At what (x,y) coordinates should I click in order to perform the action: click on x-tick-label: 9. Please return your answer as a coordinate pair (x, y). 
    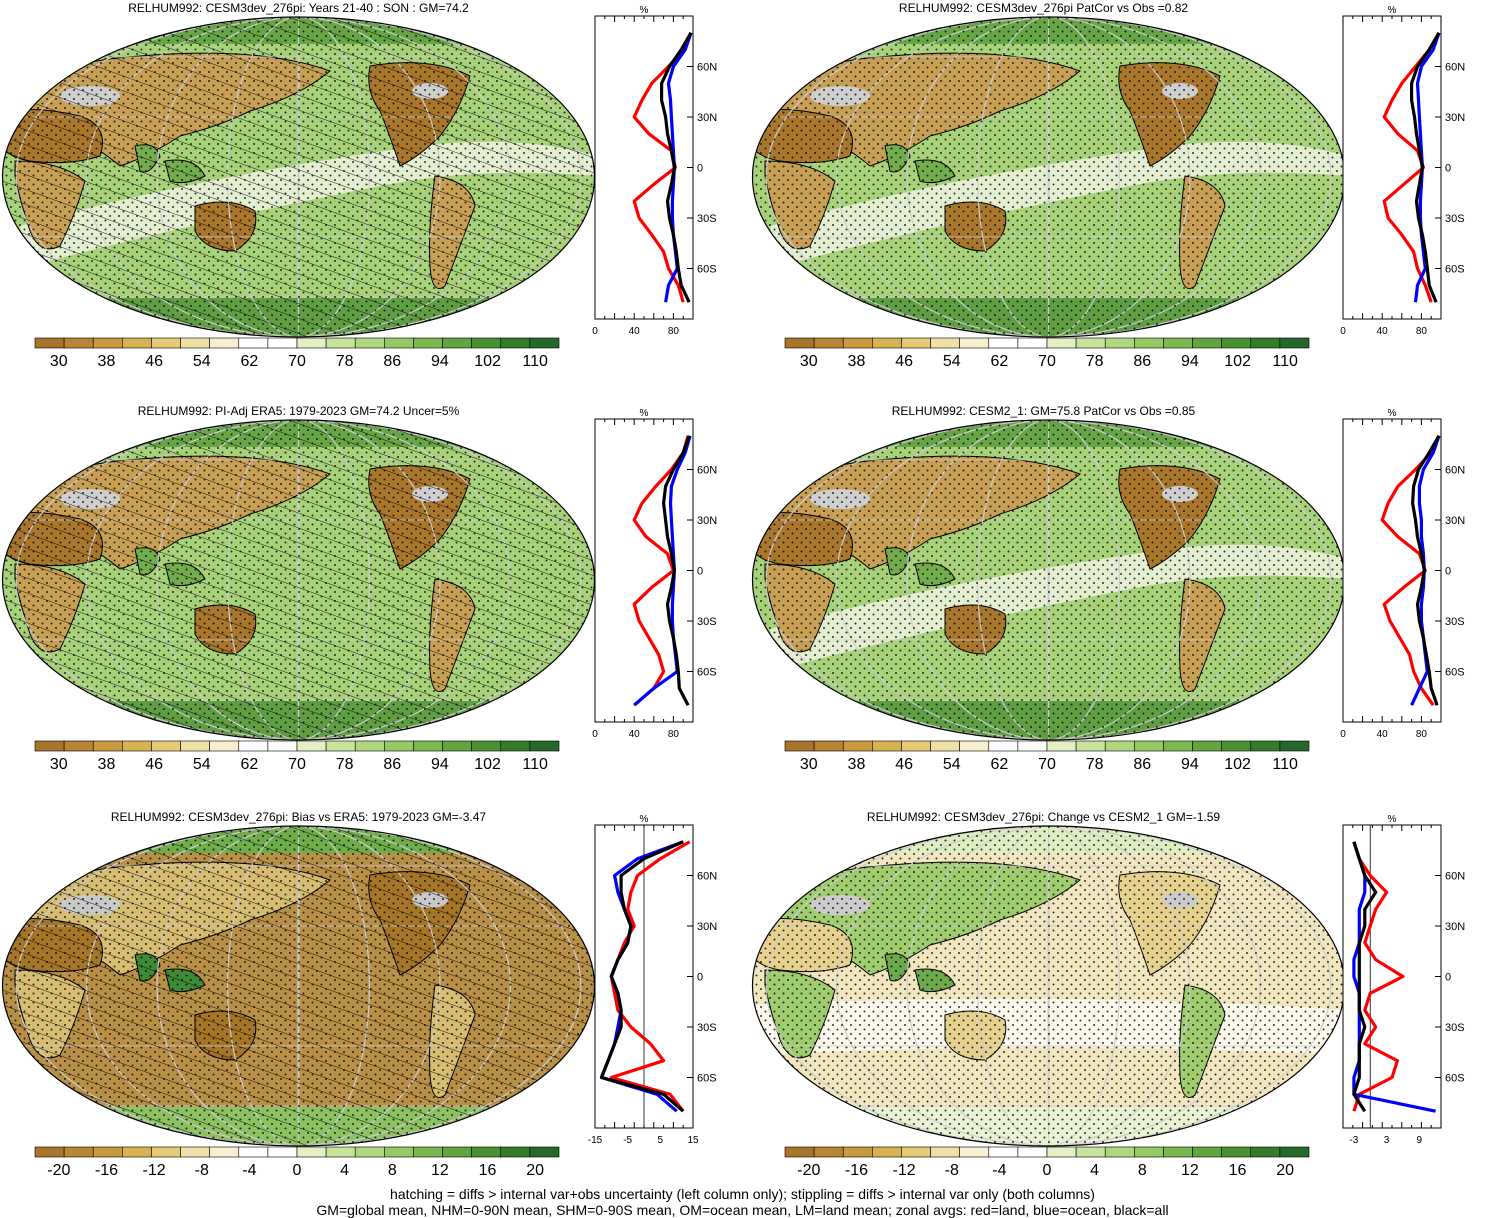
    Looking at the image, I should click on (1419, 1140).